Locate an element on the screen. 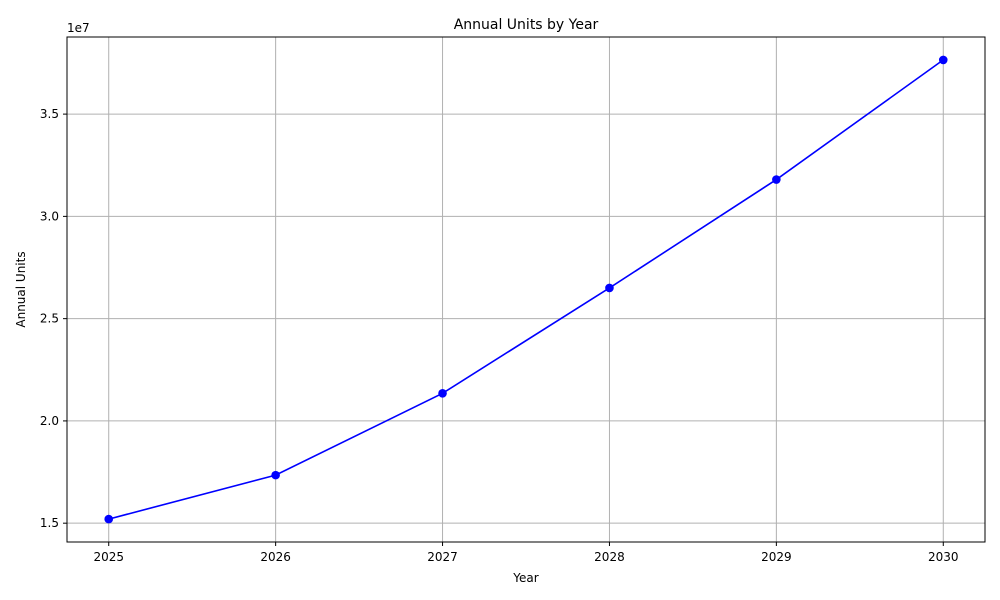  y-tick-label: 2.5 is located at coordinates (49, 319).